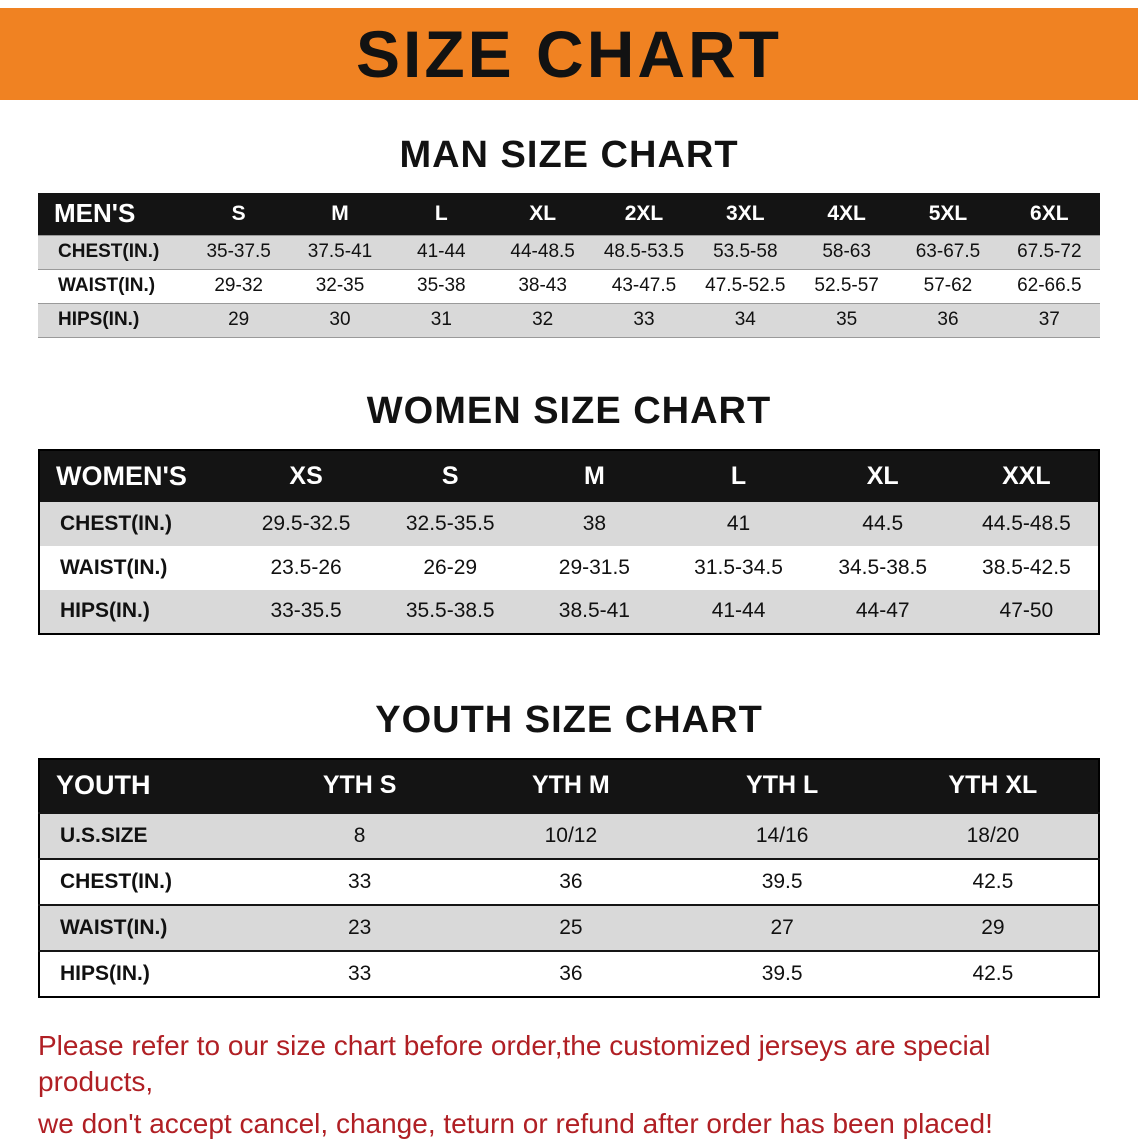  What do you see at coordinates (441, 251) in the screenshot?
I see `size-value: 41-44` at bounding box center [441, 251].